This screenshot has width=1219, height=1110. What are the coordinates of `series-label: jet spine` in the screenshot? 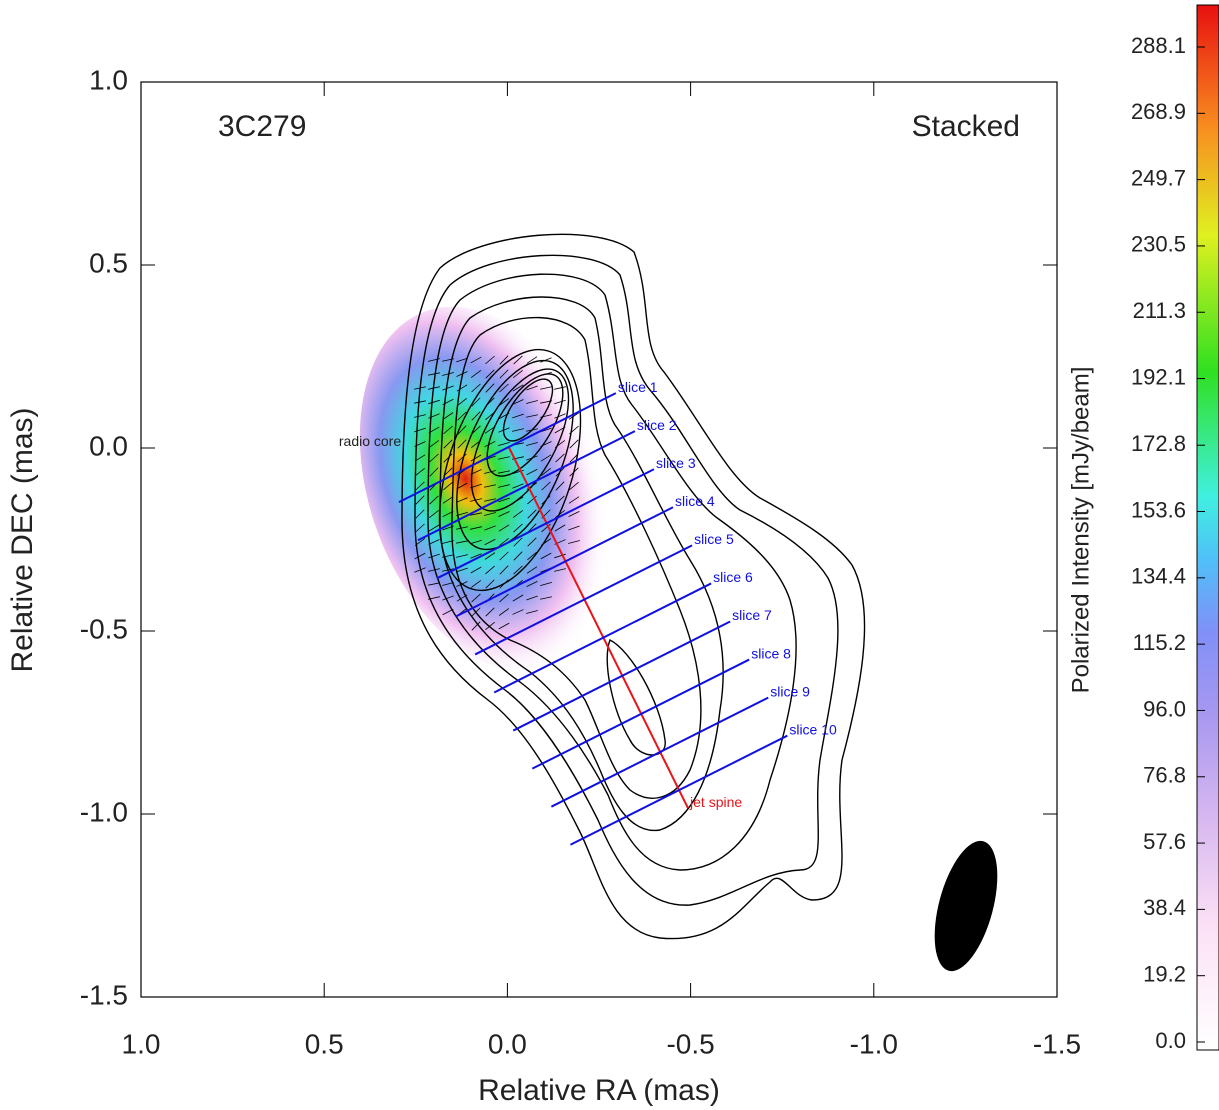 It's located at (715, 802).